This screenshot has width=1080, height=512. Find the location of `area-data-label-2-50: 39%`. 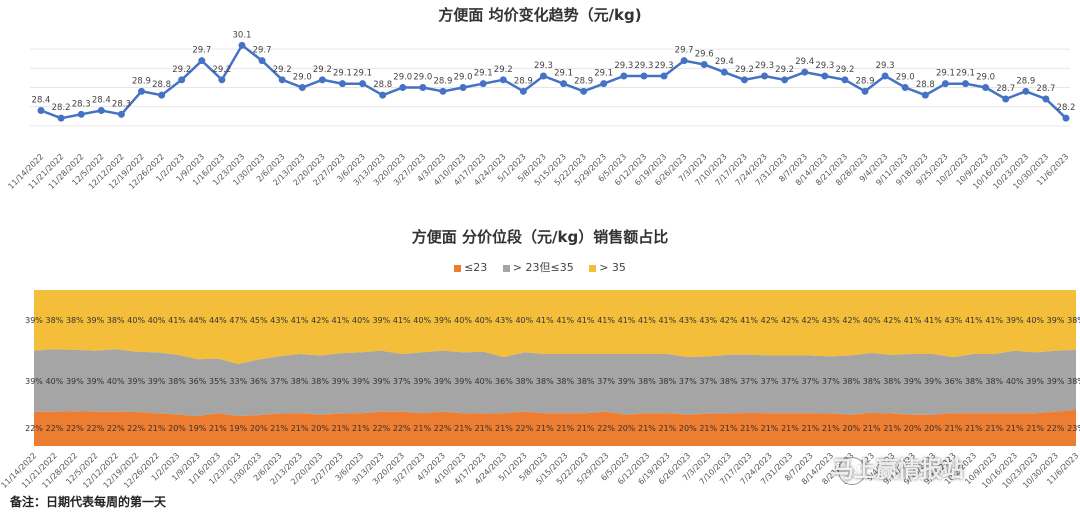

area-data-label-2-50: 39% is located at coordinates (1056, 320).